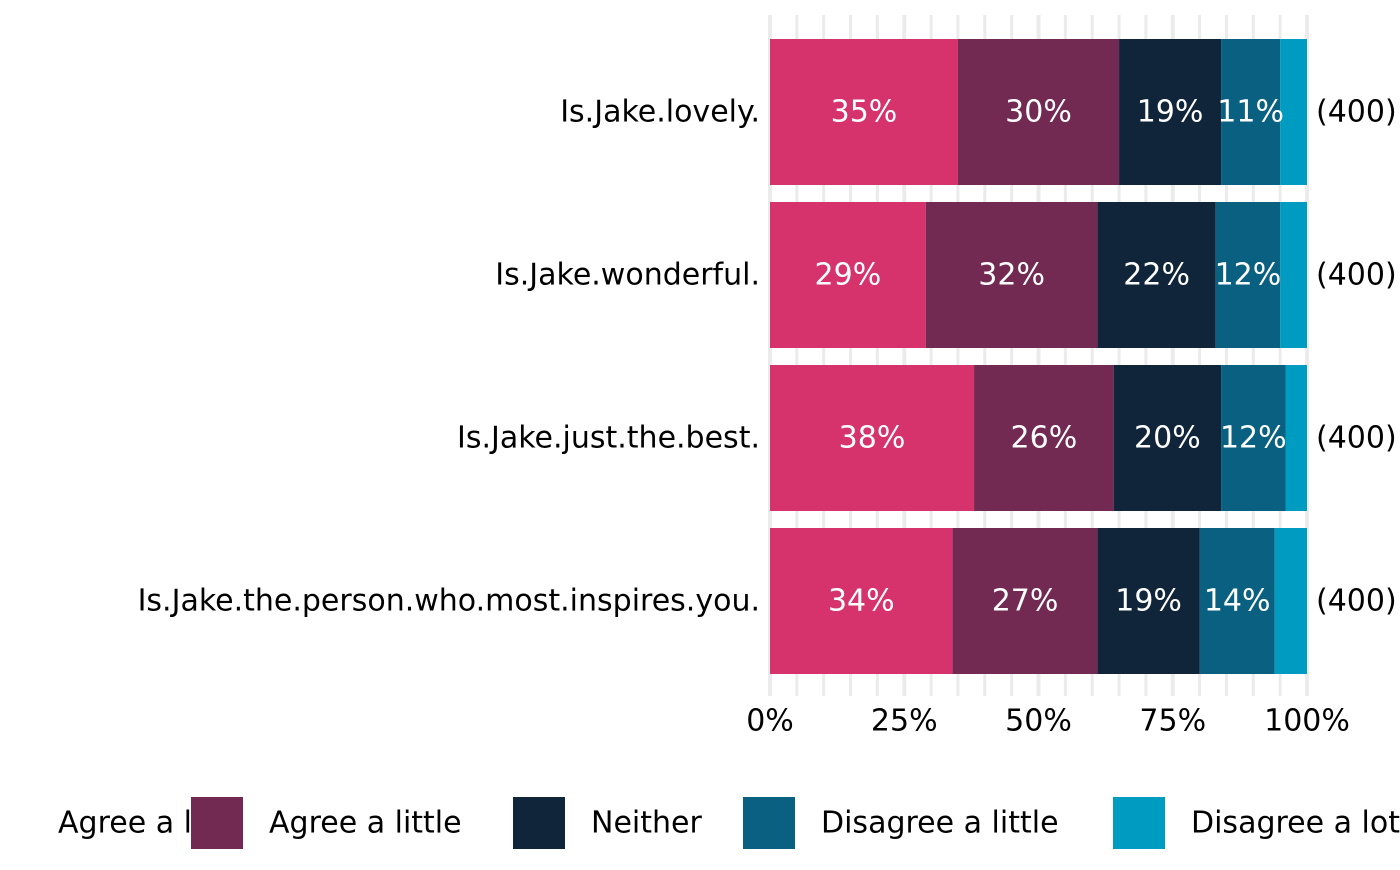  I want to click on data-label: 27%, so click(1025, 601).